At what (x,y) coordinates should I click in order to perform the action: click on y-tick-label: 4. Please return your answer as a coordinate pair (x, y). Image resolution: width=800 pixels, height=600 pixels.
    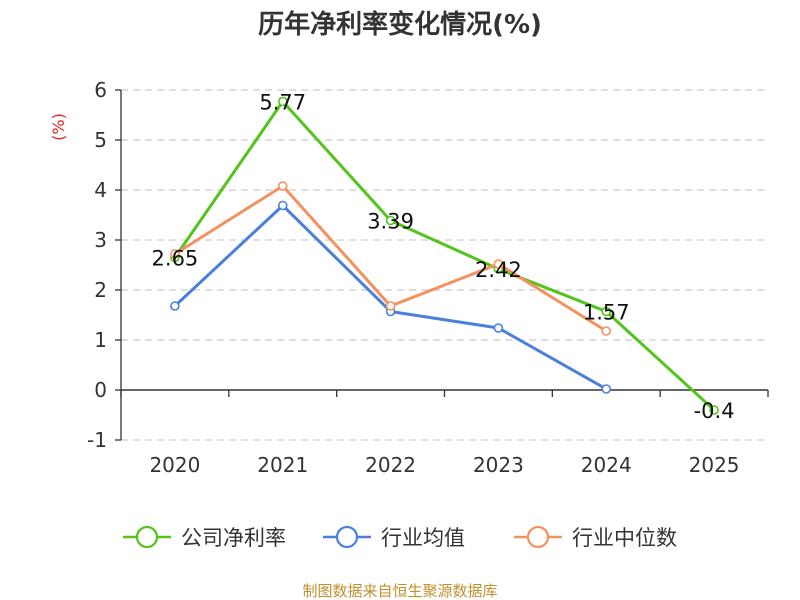
    Looking at the image, I should click on (100, 190).